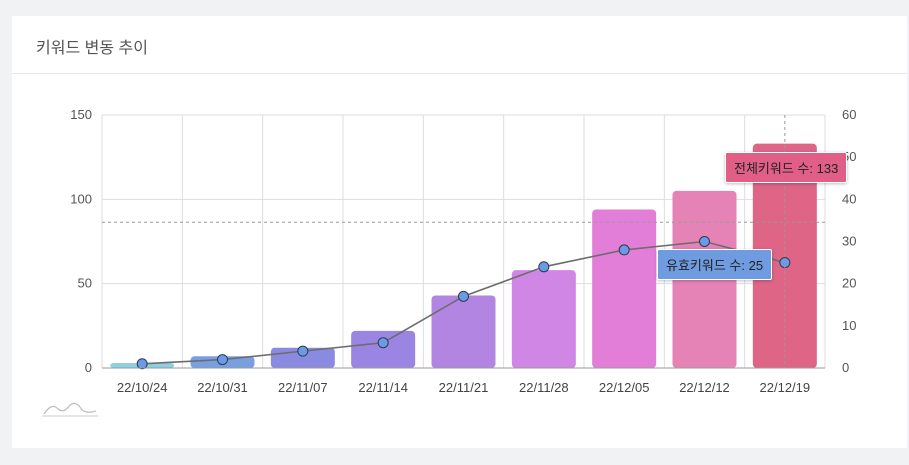 This screenshot has width=909, height=465. What do you see at coordinates (849, 283) in the screenshot?
I see `y-right-tick-label: 20` at bounding box center [849, 283].